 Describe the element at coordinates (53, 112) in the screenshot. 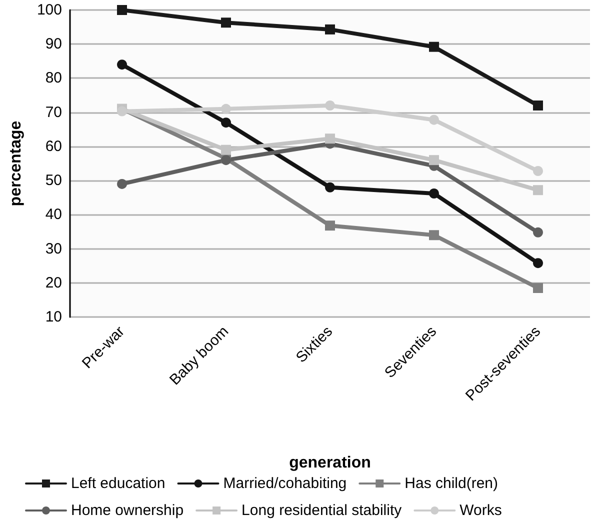

I see `y-tick-label: 70` at that location.